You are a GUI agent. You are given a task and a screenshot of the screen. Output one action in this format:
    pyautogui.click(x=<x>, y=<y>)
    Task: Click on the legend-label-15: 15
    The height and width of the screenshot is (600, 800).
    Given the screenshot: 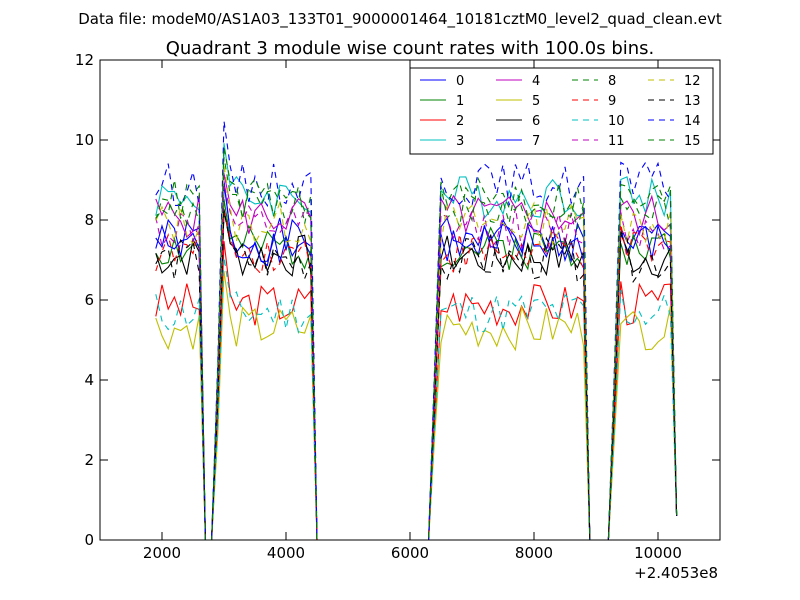 What is the action you would take?
    pyautogui.click(x=692, y=141)
    